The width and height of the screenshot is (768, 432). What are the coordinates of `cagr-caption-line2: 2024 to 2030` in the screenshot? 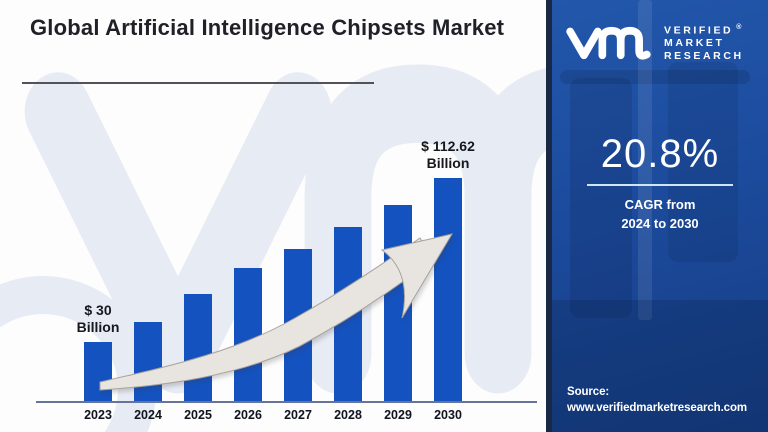 It's located at (660, 223).